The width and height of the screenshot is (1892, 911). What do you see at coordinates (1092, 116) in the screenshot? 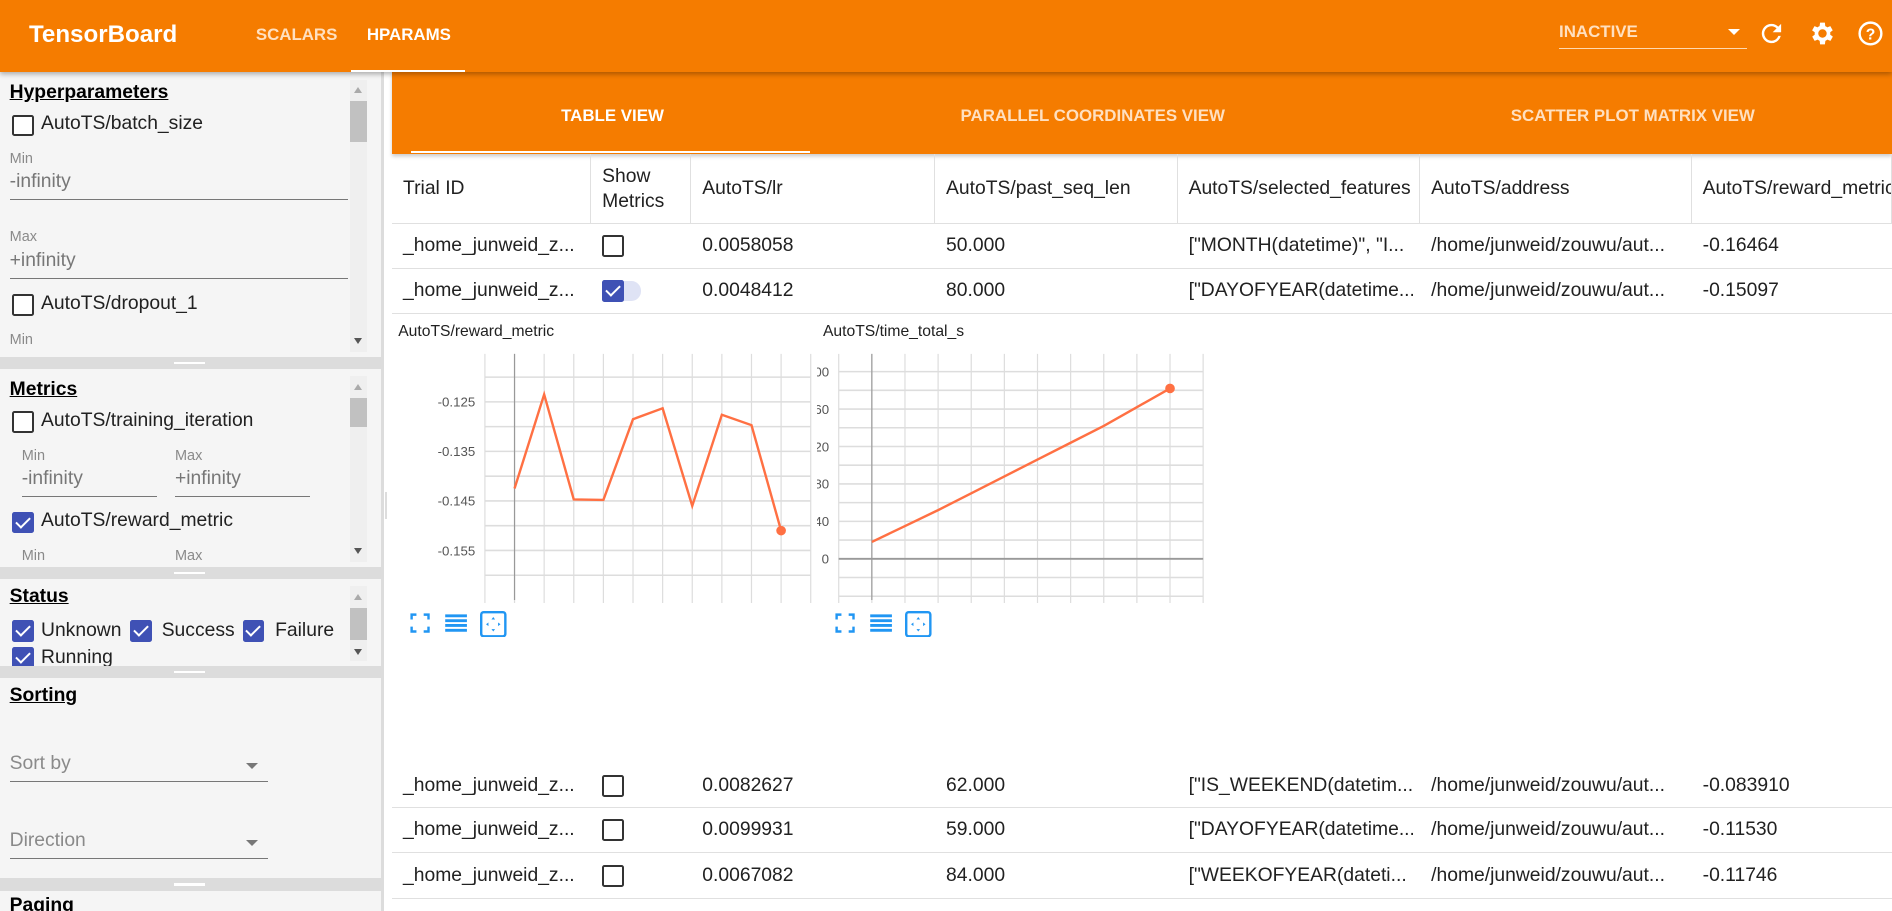
I see `tab-parallel-coordinates-view: PARALLEL COORDINATES VIEW` at bounding box center [1092, 116].